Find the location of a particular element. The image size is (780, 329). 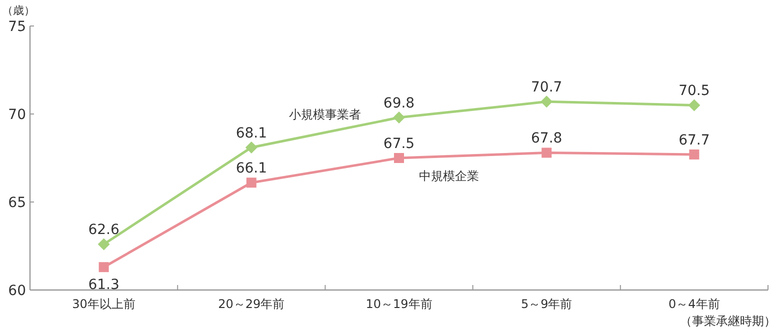

data-label: 62.6 is located at coordinates (104, 230).